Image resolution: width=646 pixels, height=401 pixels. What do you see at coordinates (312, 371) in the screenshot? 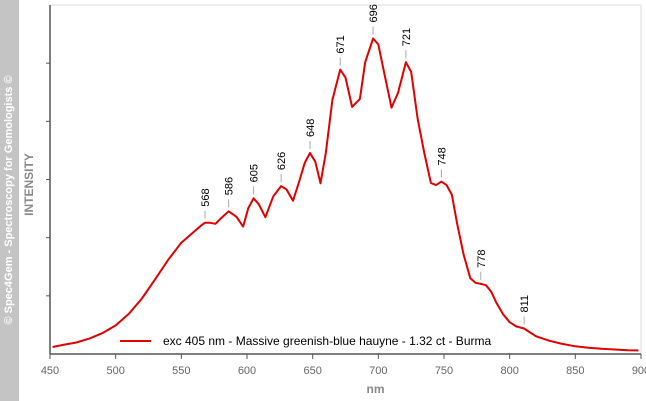
I see `x-tick-label: 650` at bounding box center [312, 371].